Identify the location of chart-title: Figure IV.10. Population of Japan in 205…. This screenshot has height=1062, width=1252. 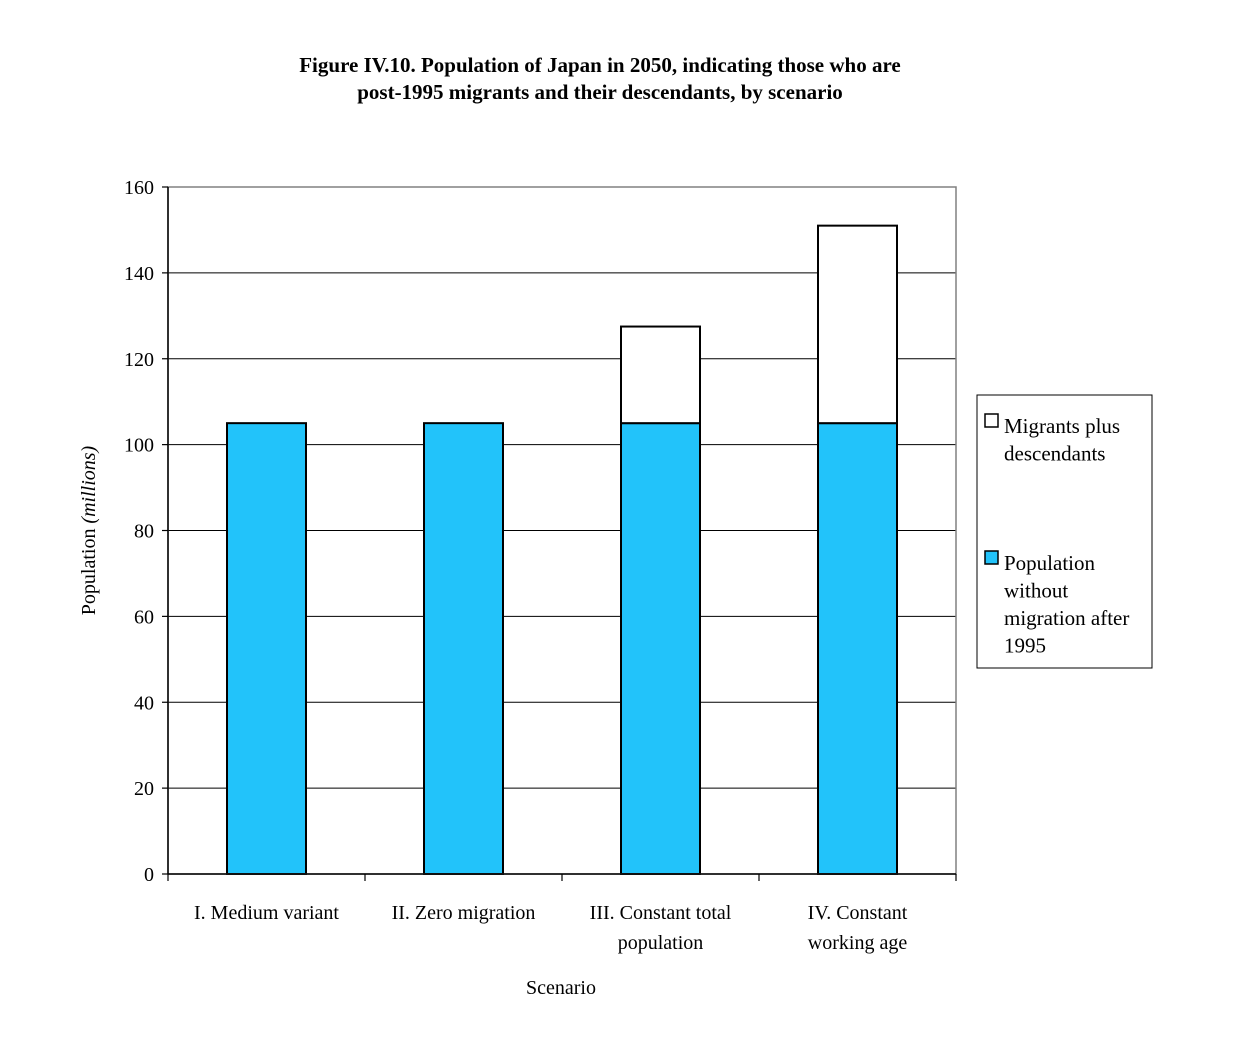
(600, 79).